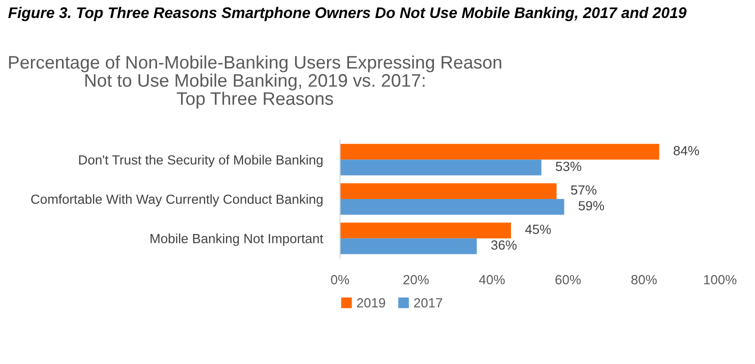  I want to click on data-label: 36%, so click(504, 245).